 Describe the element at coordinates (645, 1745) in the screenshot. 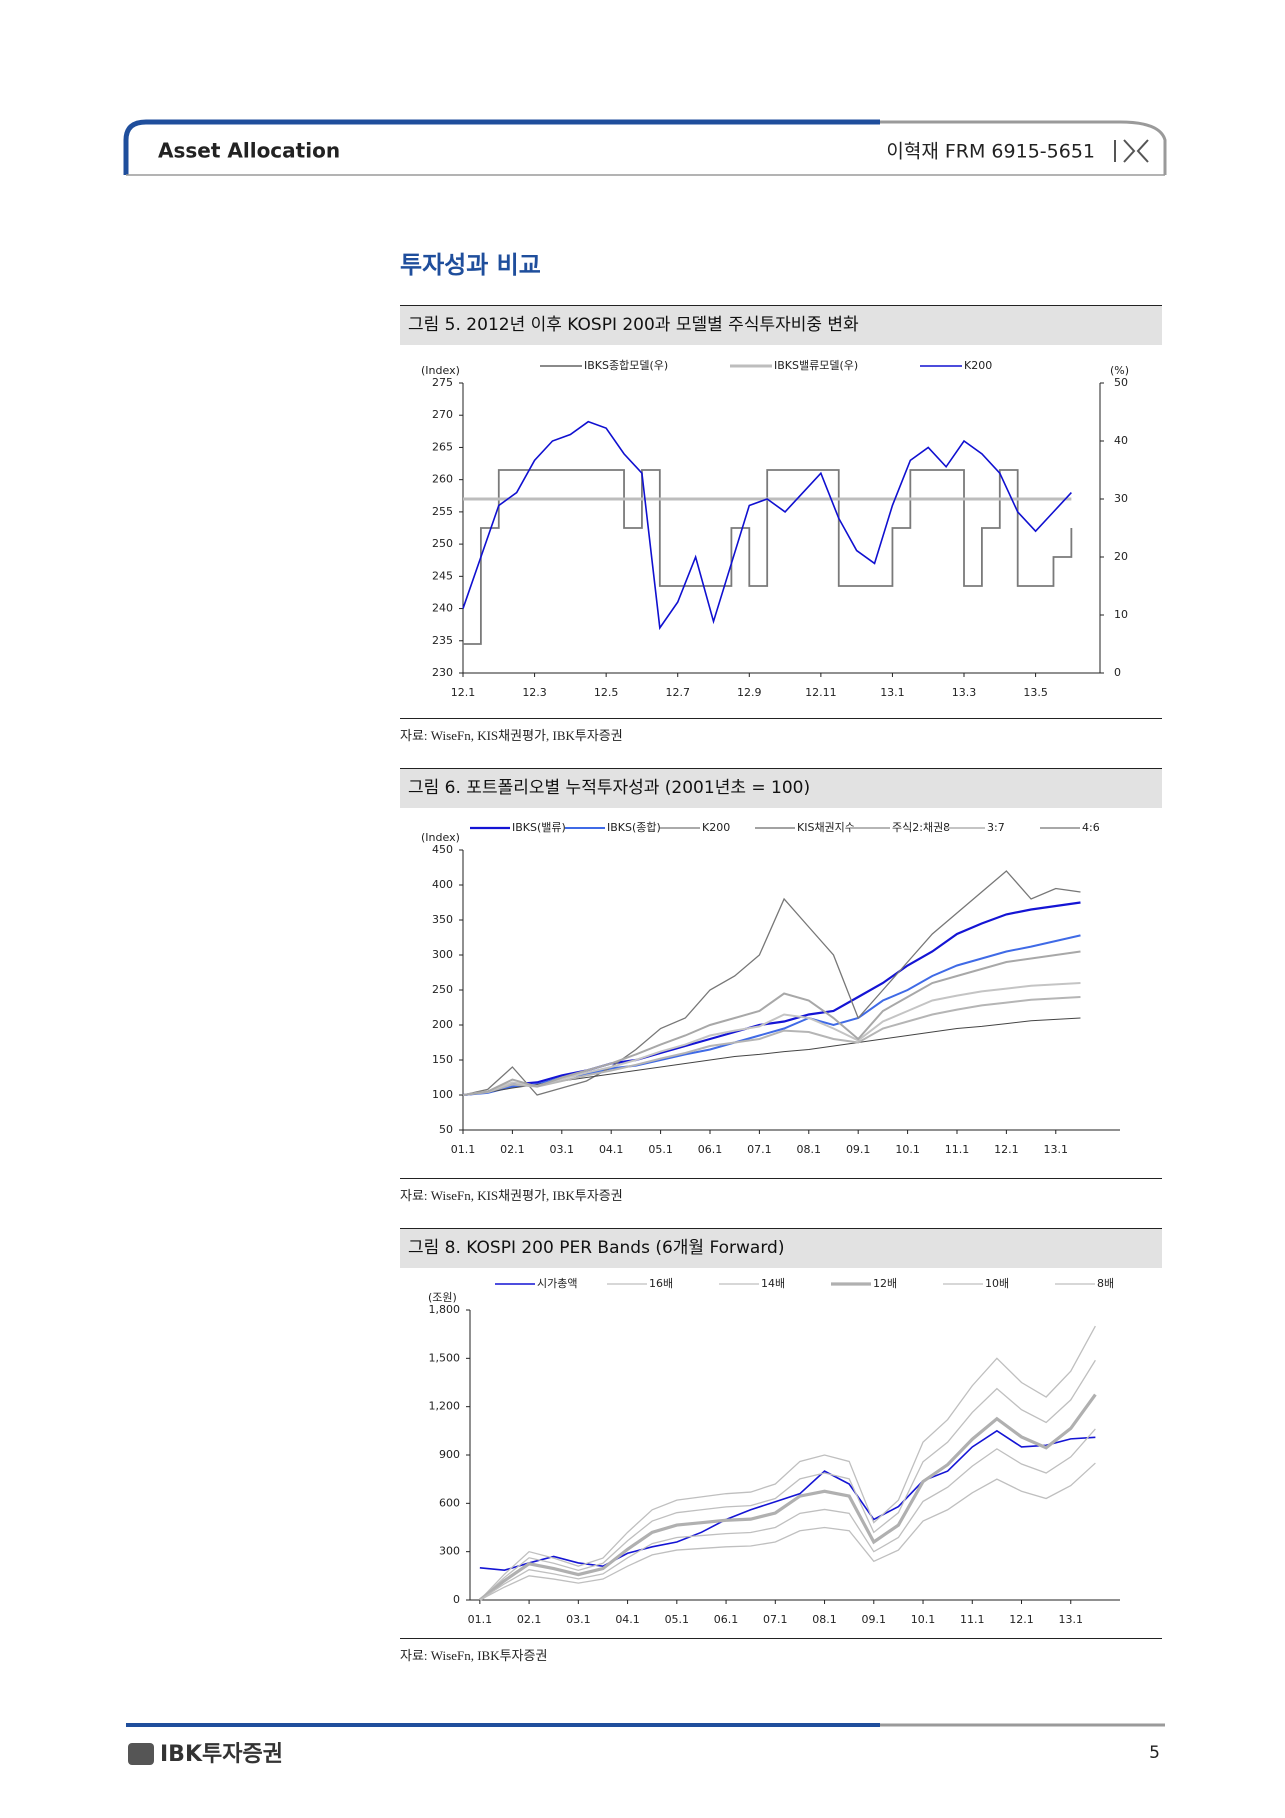

I see `footer: IBK투자증권 5` at that location.